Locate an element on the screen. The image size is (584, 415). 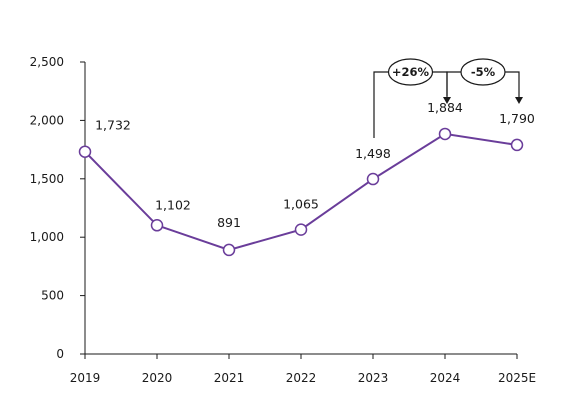
data-label: 1,498 is located at coordinates (373, 153).